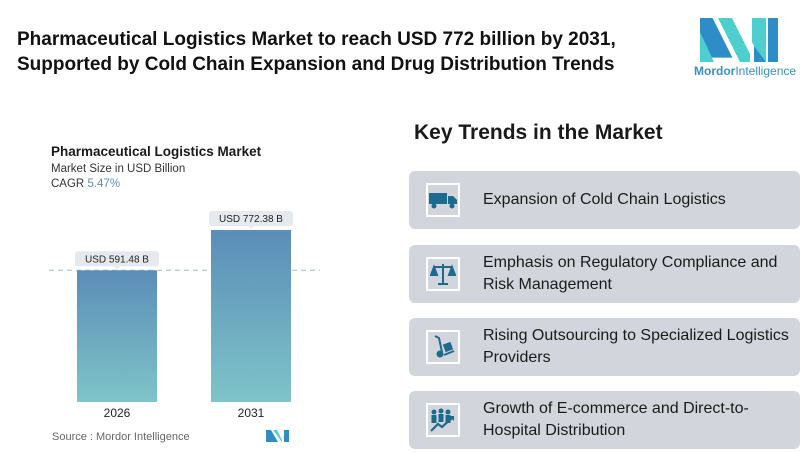 The image size is (800, 453). Describe the element at coordinates (739, 40) in the screenshot. I see `mordor-logo-icon` at that location.